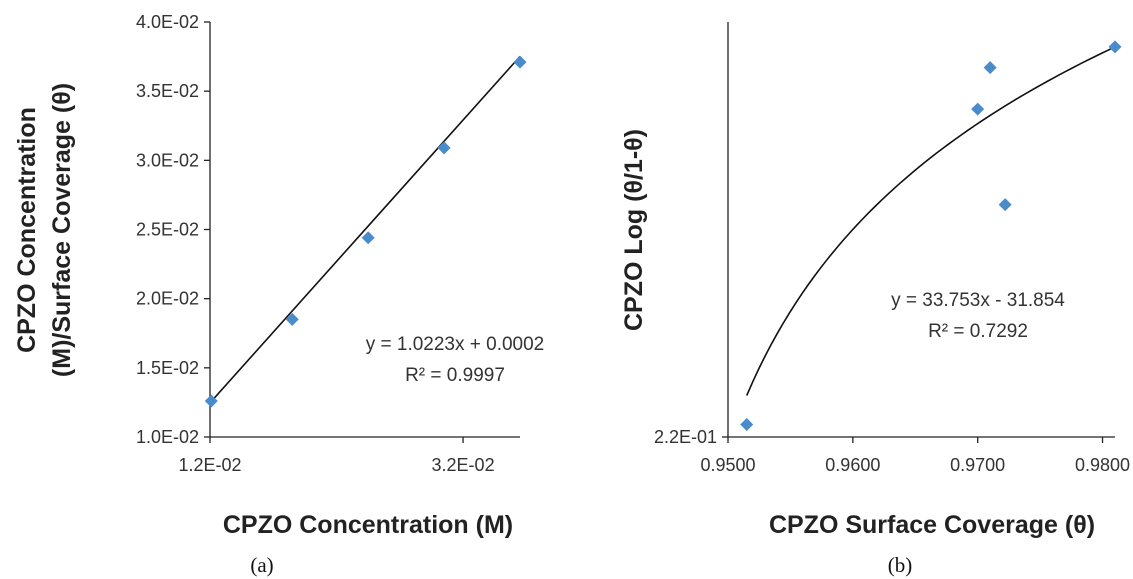 Image resolution: width=1133 pixels, height=579 pixels. I want to click on equation-b: y = 33.753x - 31.854, so click(978, 300).